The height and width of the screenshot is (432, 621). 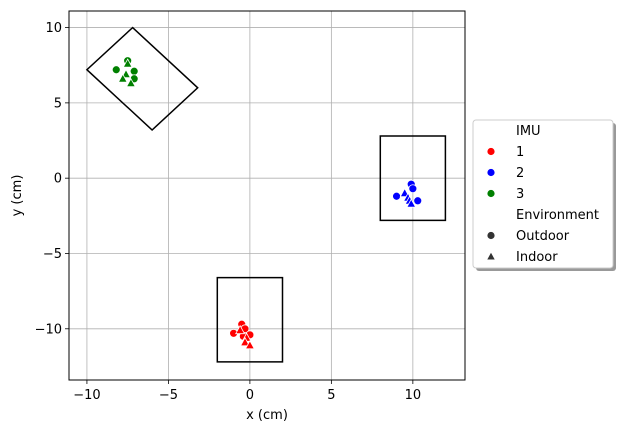 I want to click on point-imu2-indoor, so click(x=411, y=203).